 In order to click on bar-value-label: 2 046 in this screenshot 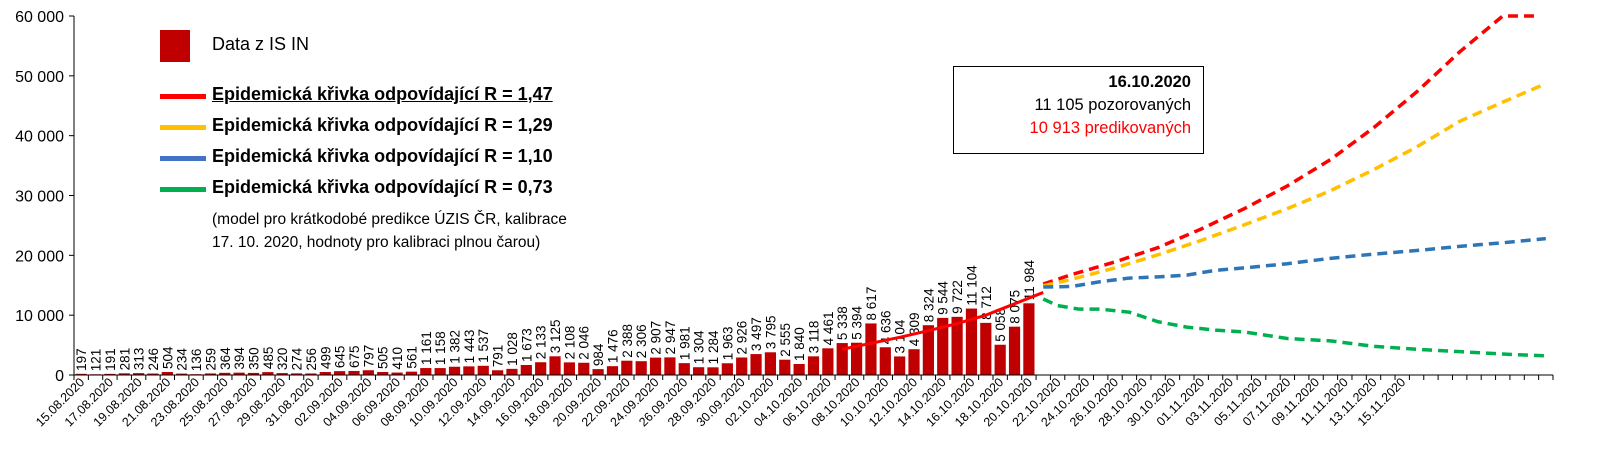, I will do `click(584, 343)`.